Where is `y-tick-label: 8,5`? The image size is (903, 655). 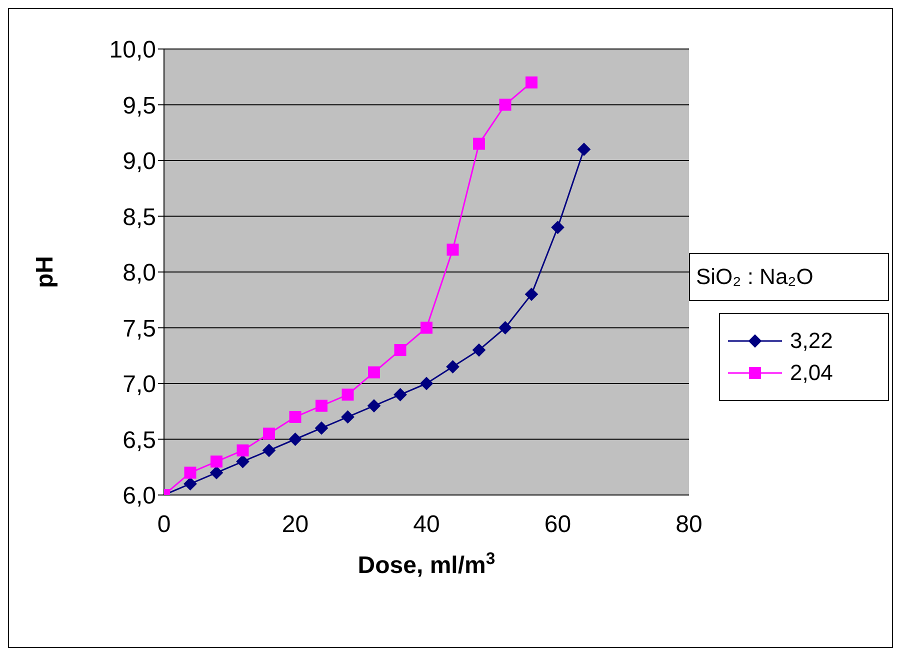
y-tick-label: 8,5 is located at coordinates (139, 217).